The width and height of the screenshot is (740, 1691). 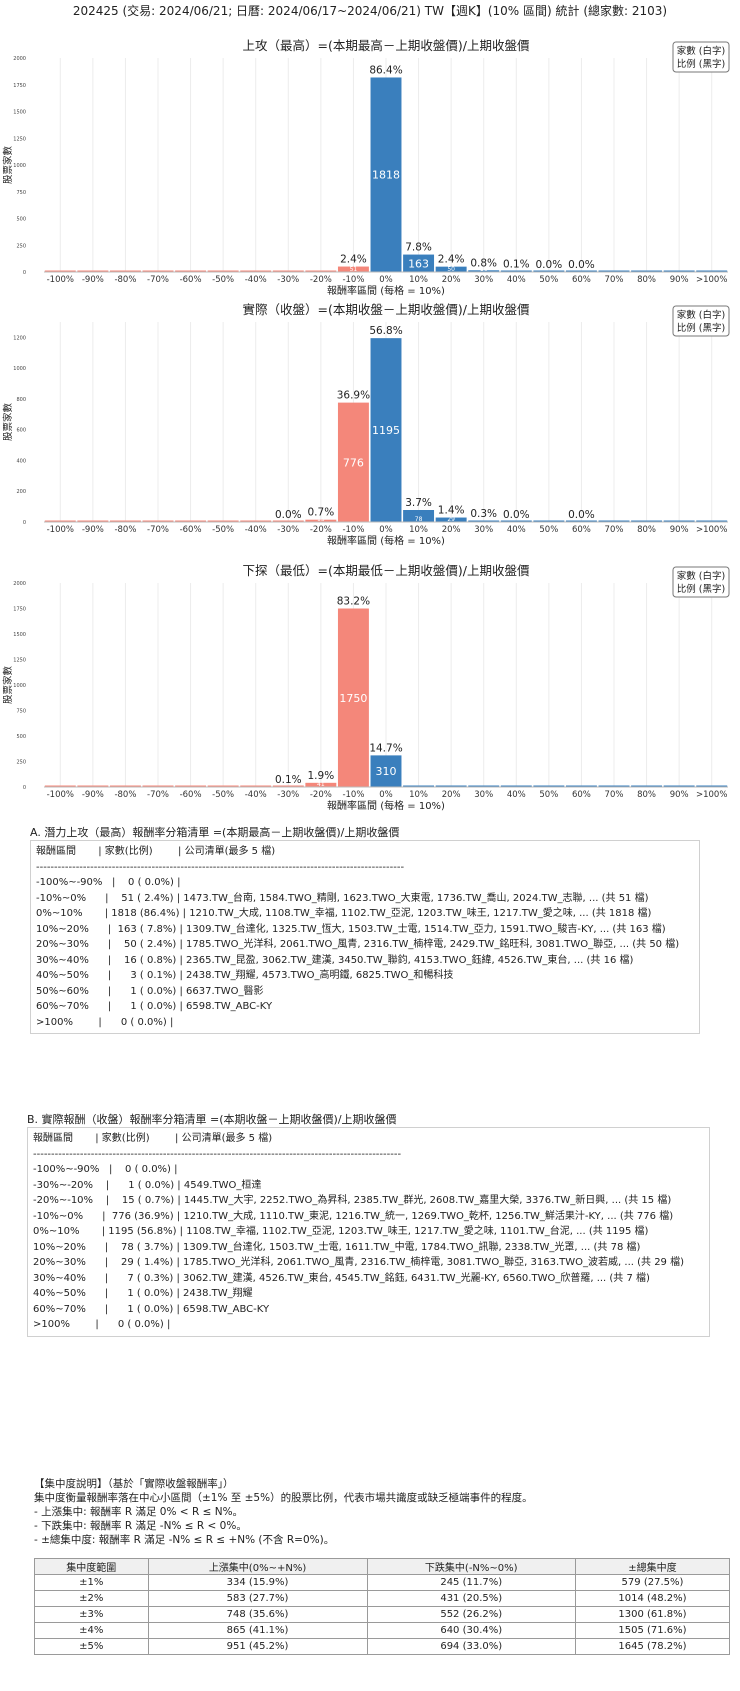 I want to click on table-cell: 640 (30.4%), so click(x=471, y=1630).